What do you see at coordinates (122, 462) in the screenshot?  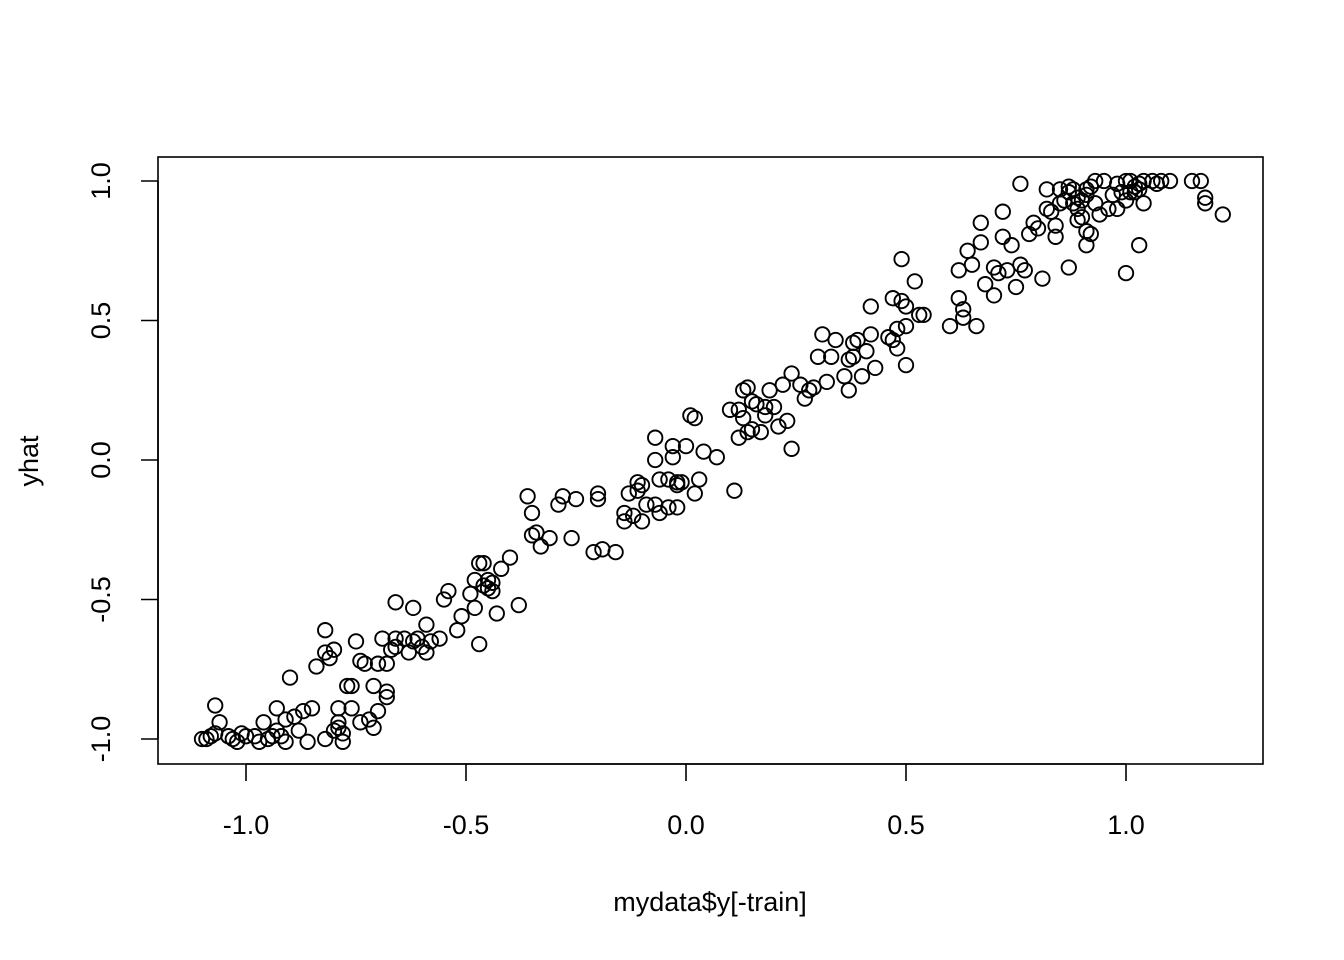 I see `y-axis: -1.0 -0.5 0.0 0.5 1.0` at bounding box center [122, 462].